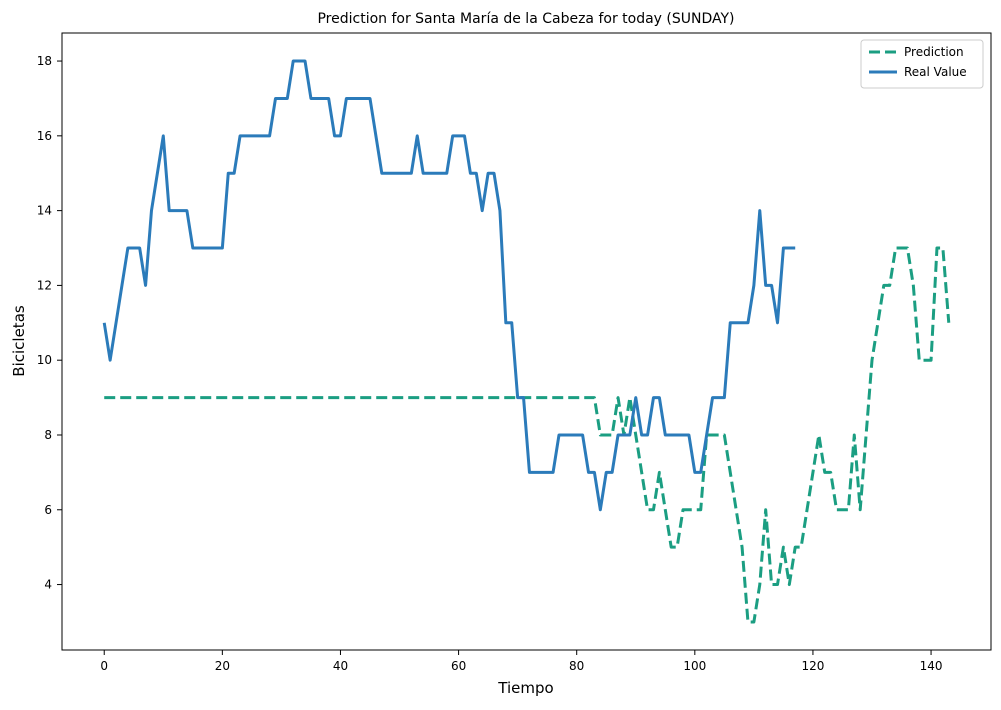  What do you see at coordinates (44, 136) in the screenshot?
I see `y-tick-label: 16` at bounding box center [44, 136].